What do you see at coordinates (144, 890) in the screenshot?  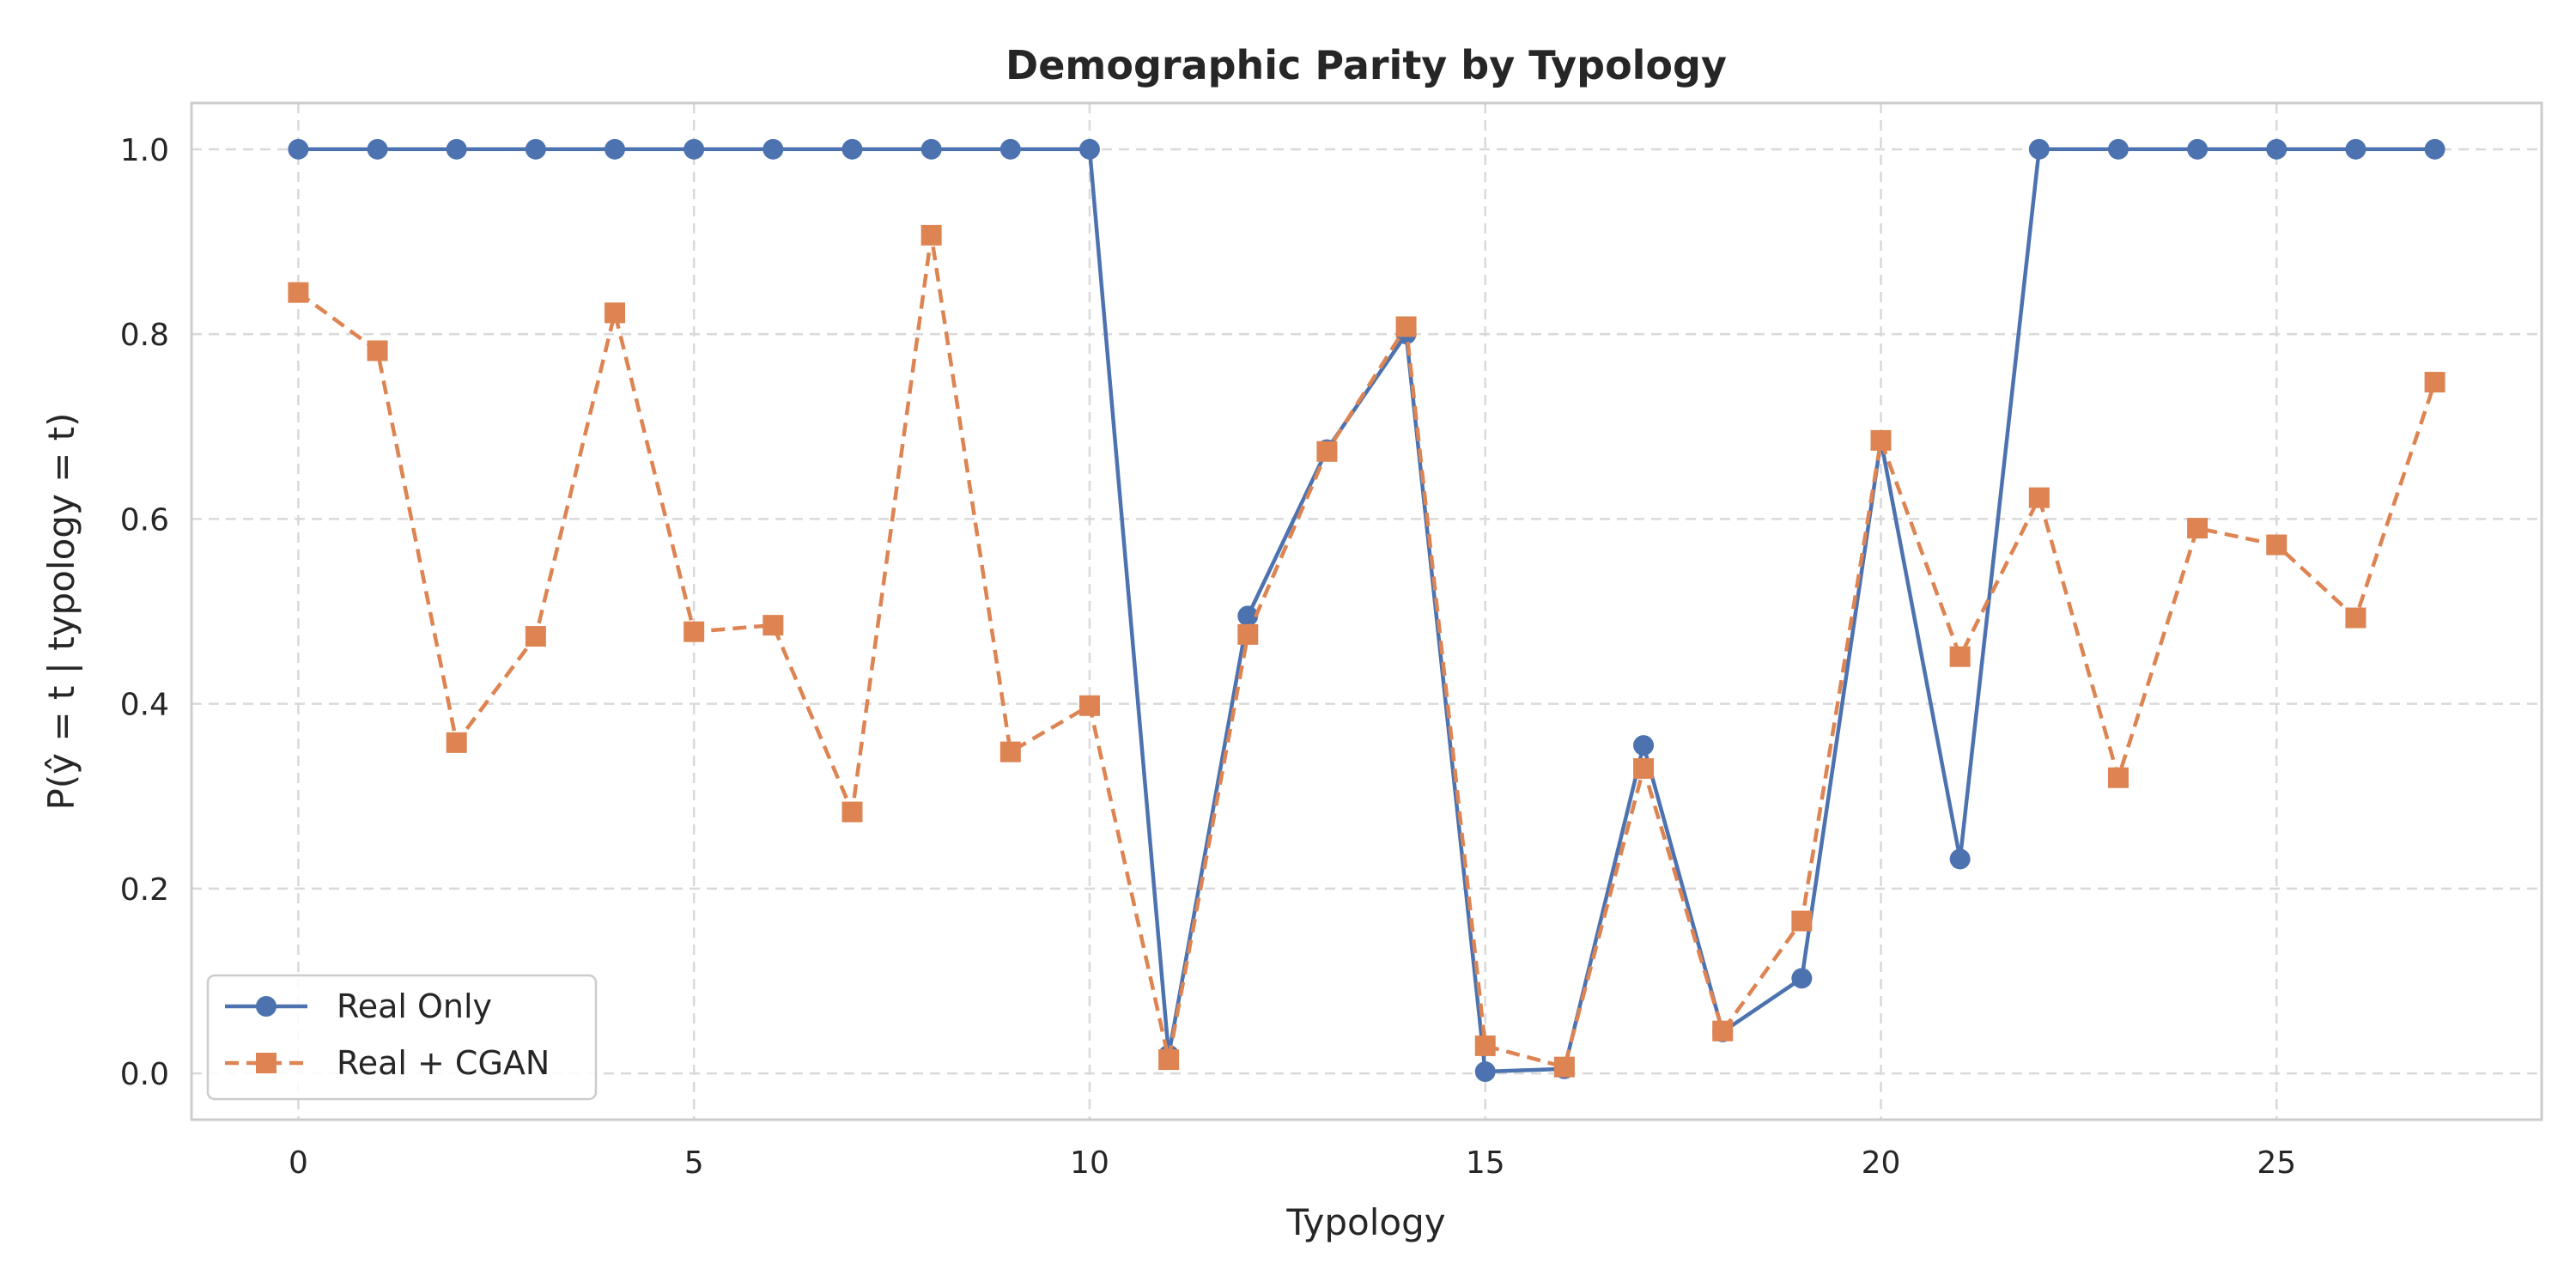 I see `y-tick-label: 0.2` at bounding box center [144, 890].